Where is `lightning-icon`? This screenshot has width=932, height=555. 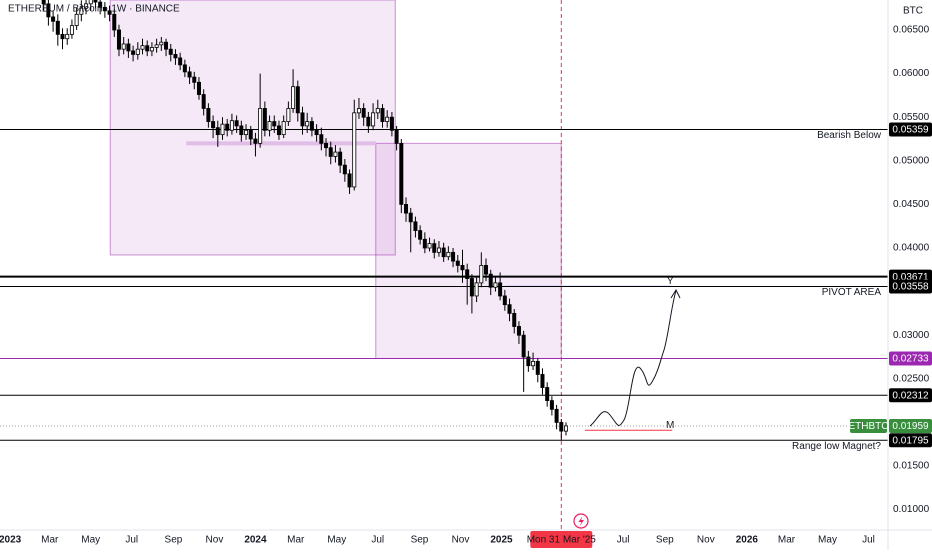
lightning-icon is located at coordinates (581, 521).